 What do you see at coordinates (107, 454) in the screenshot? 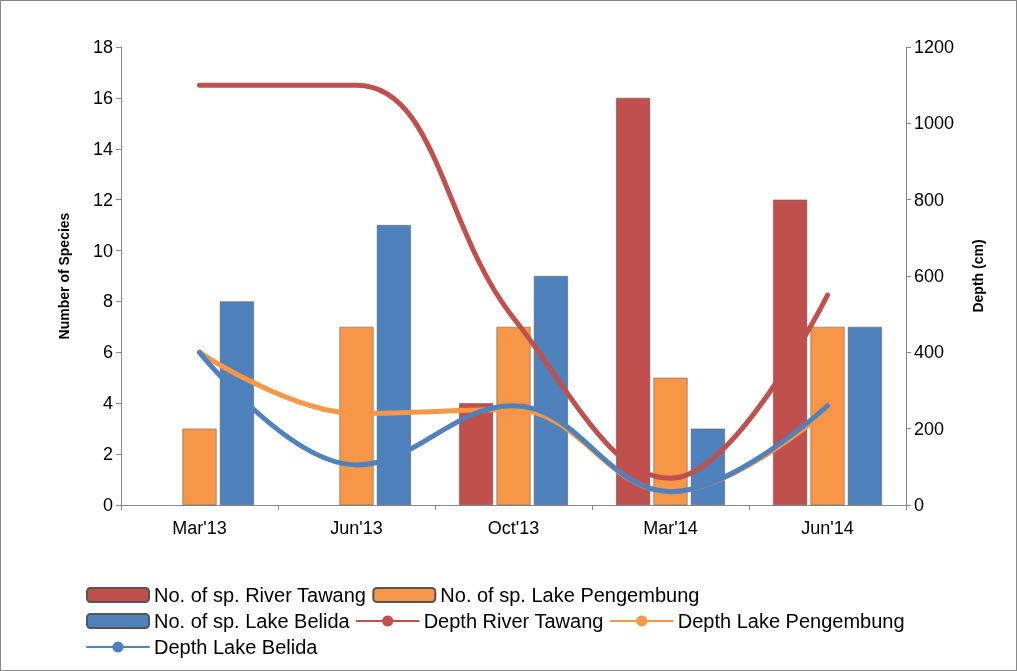
I see `y-tick-label: 2` at bounding box center [107, 454].